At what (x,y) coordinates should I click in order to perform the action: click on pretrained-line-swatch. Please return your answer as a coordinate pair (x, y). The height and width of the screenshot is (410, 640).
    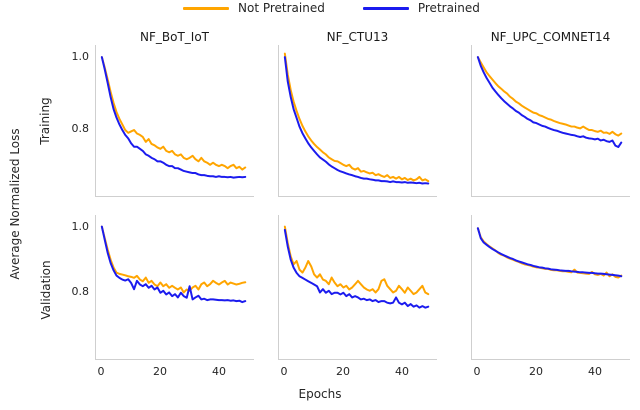
    Looking at the image, I should click on (385, 8).